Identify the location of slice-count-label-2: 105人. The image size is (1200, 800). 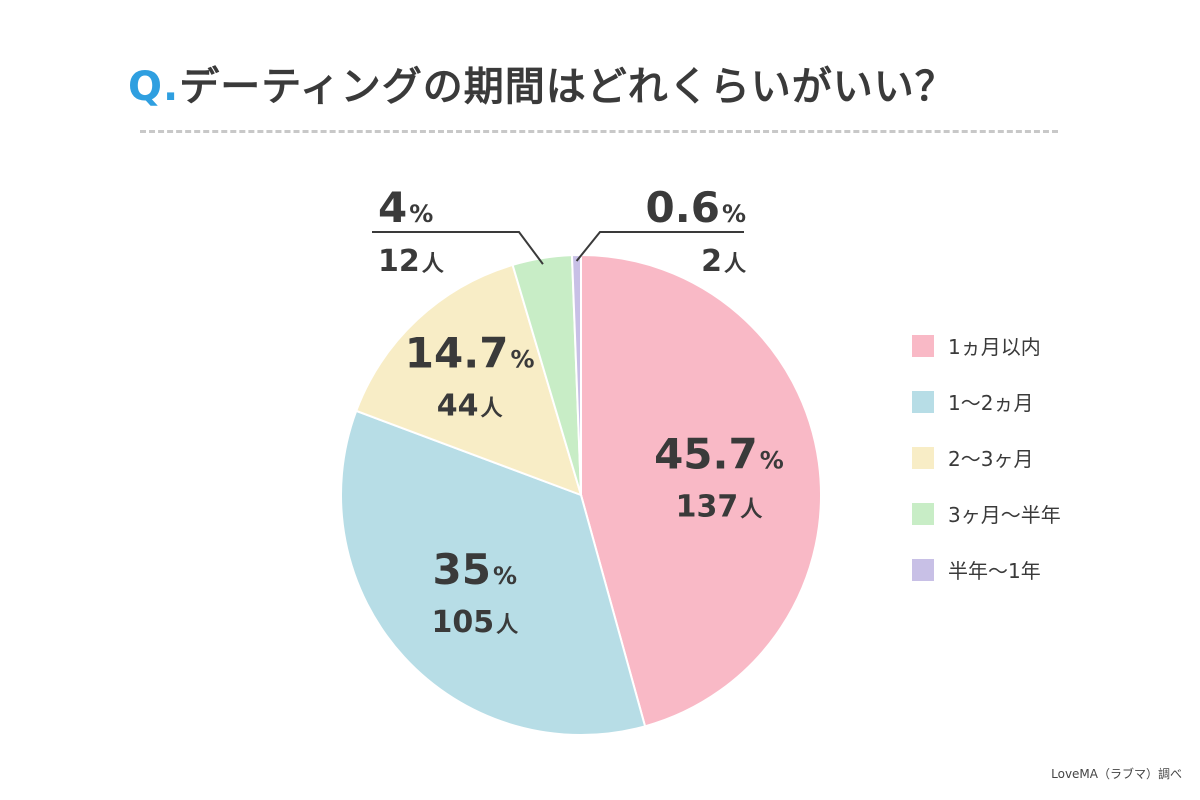
(474, 622).